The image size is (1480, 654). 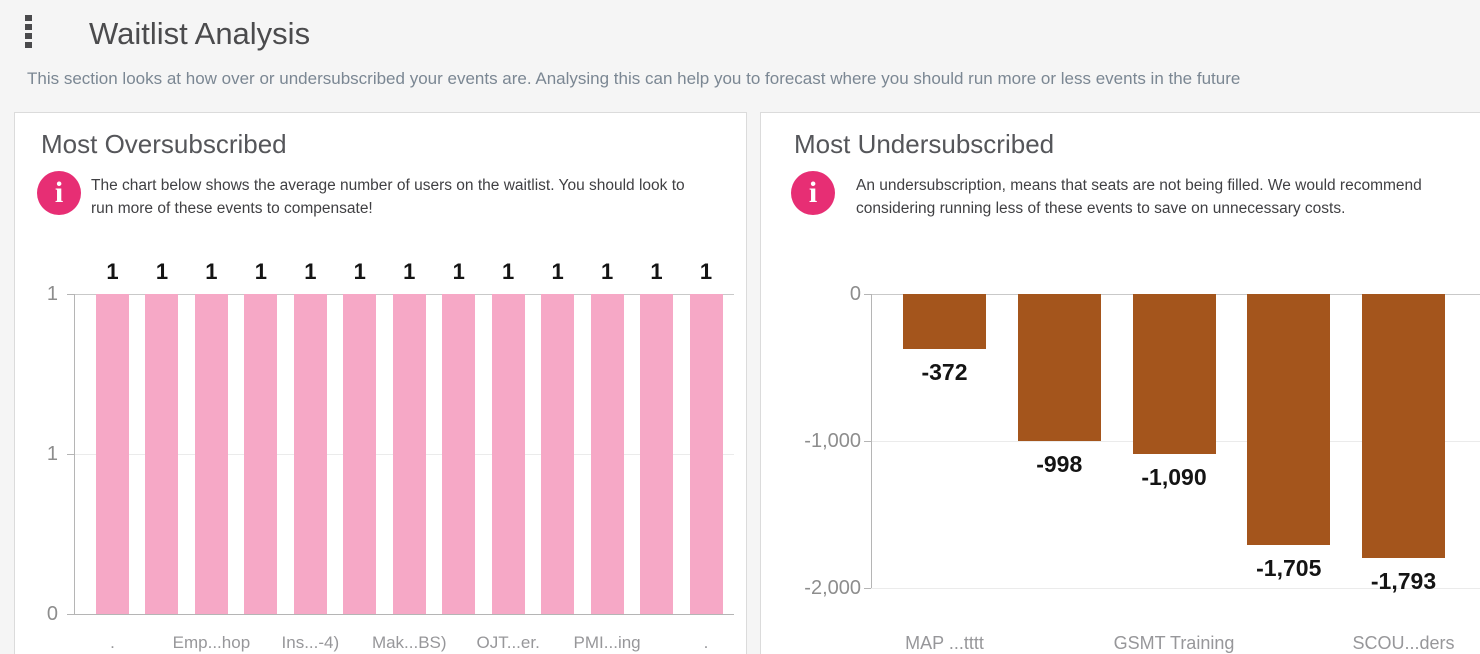 I want to click on x-axis-label: MAP ...tttt, so click(x=944, y=643).